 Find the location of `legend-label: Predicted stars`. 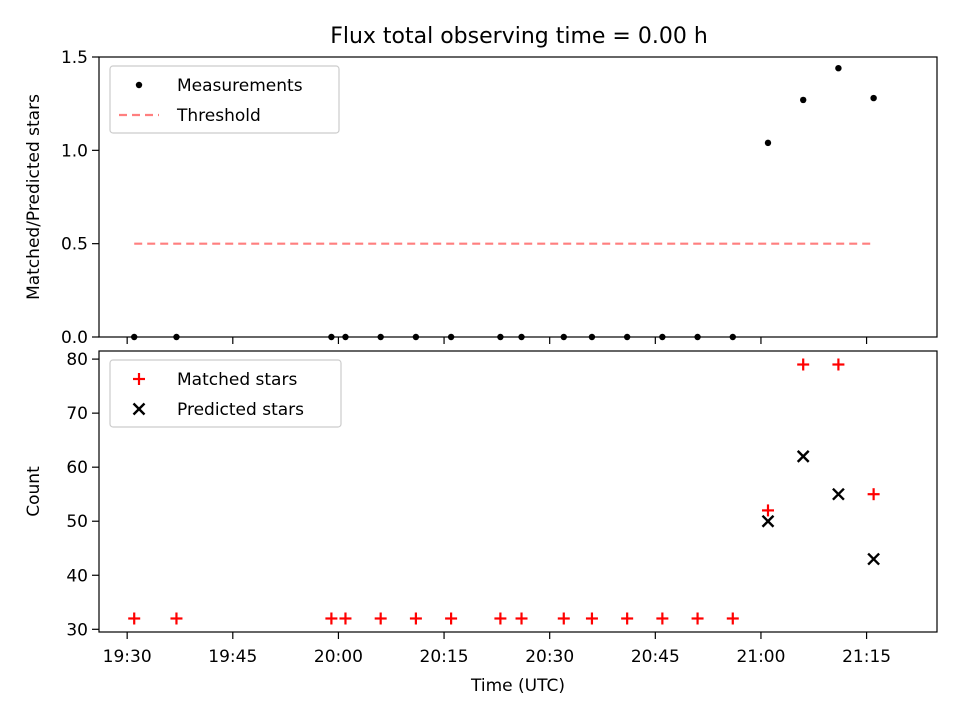

legend-label: Predicted stars is located at coordinates (240, 410).